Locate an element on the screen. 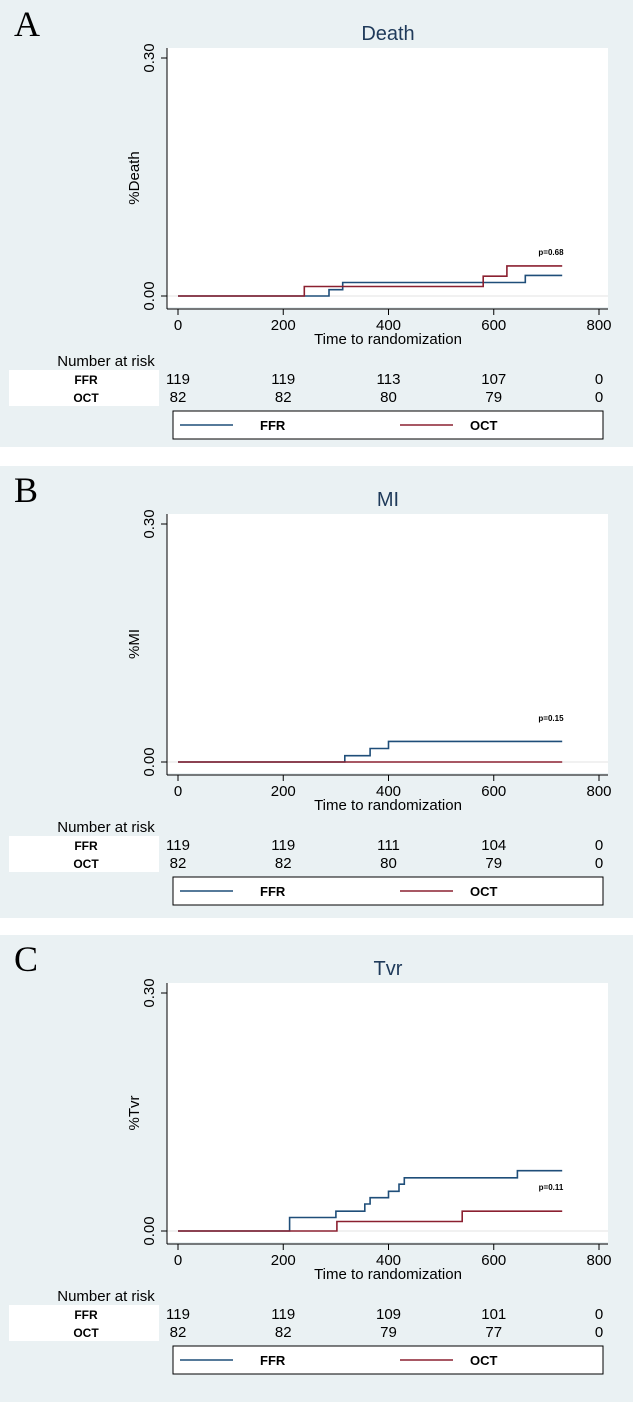 The image size is (638, 1402). y-axis-label: %Death is located at coordinates (134, 177).